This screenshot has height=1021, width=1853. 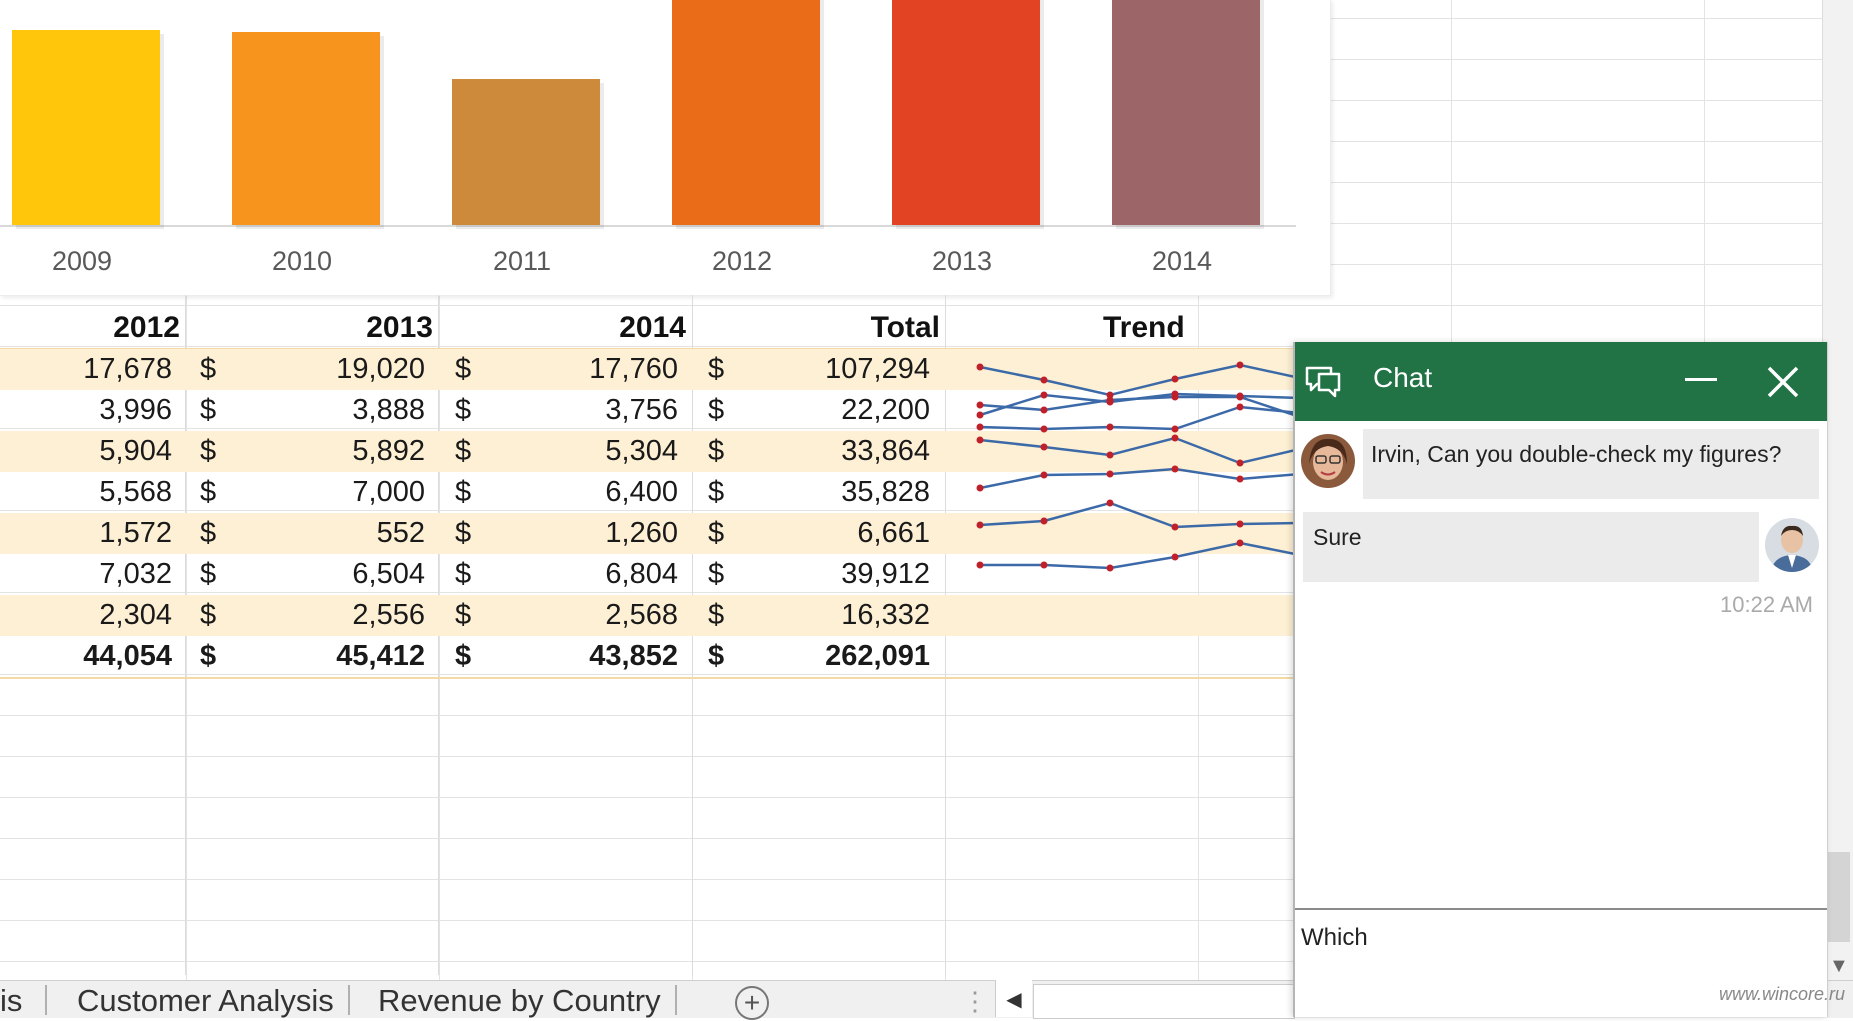 What do you see at coordinates (302, 261) in the screenshot?
I see `chart-category-label: 2010` at bounding box center [302, 261].